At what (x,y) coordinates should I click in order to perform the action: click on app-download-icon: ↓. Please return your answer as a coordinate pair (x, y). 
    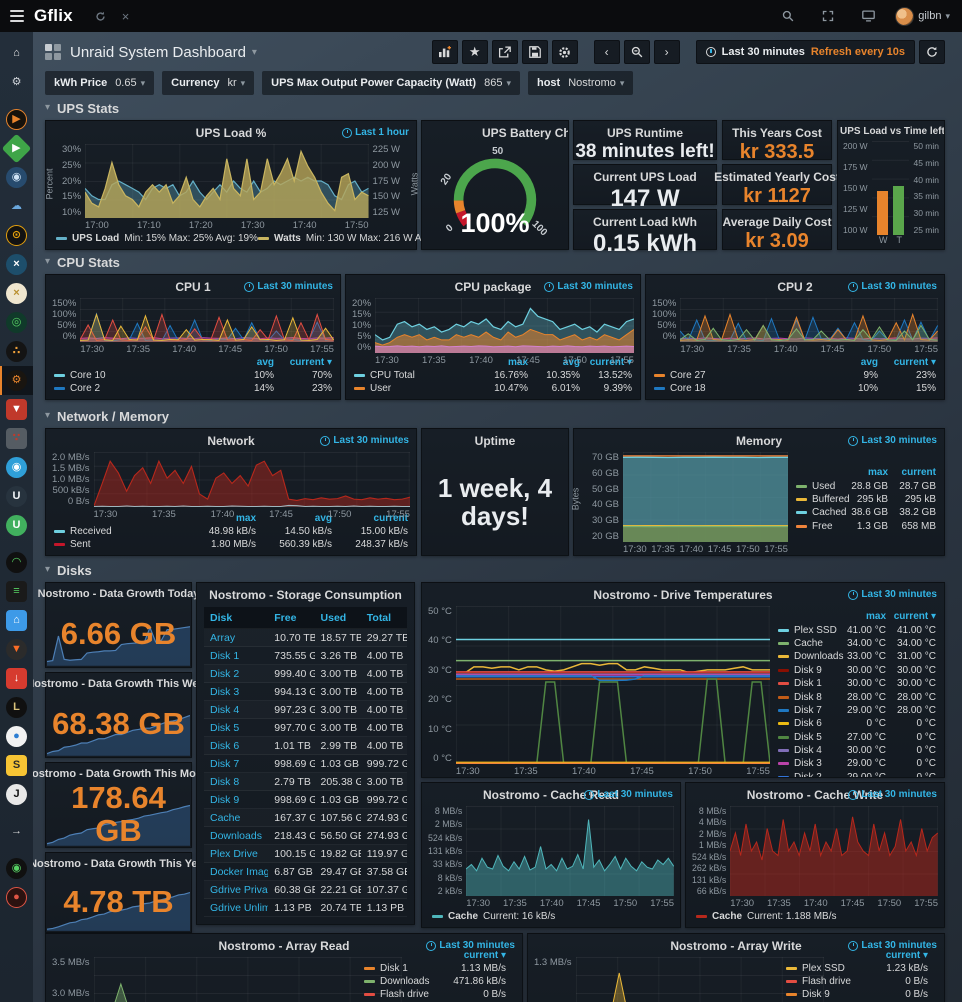
    Looking at the image, I should click on (16, 678).